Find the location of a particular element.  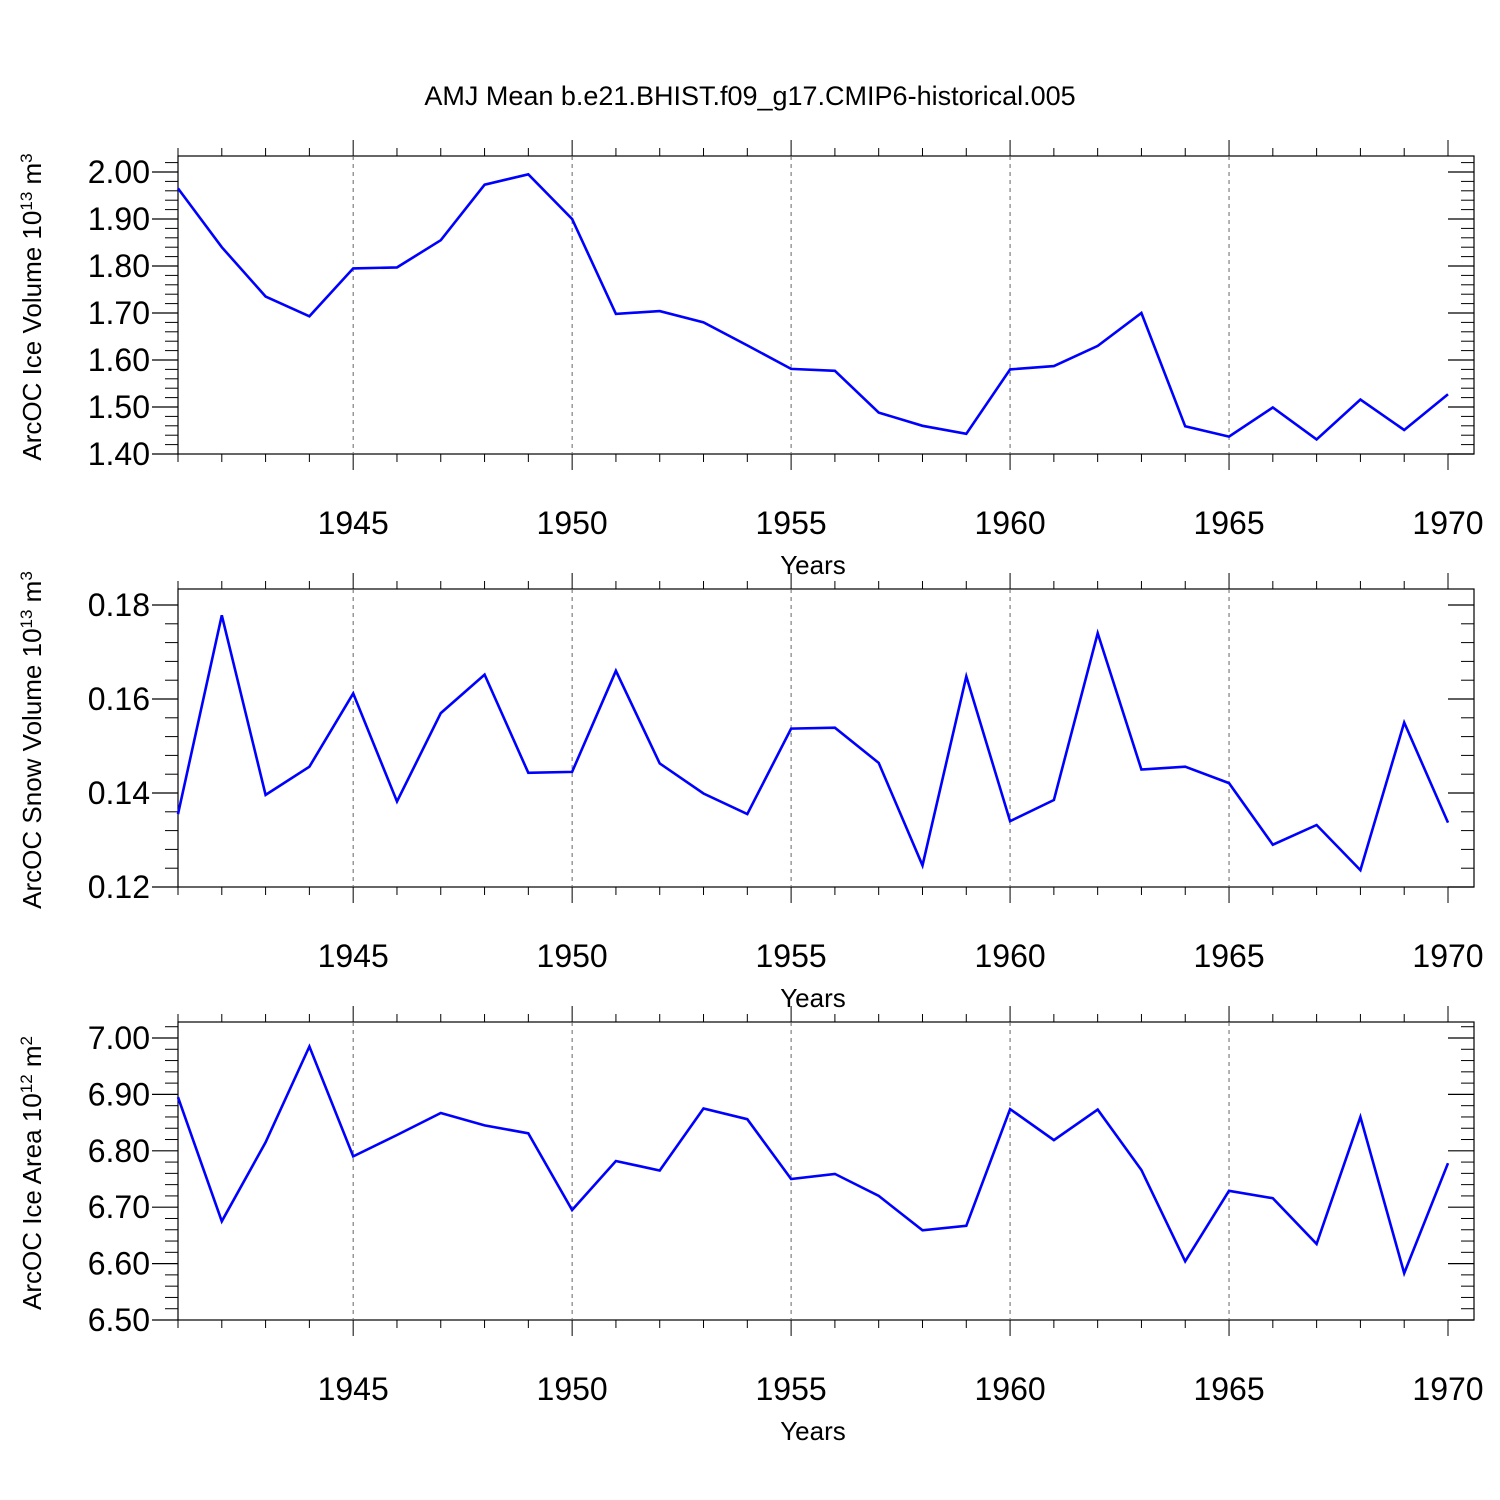

y-tick-label: 6.80 is located at coordinates (119, 1151).